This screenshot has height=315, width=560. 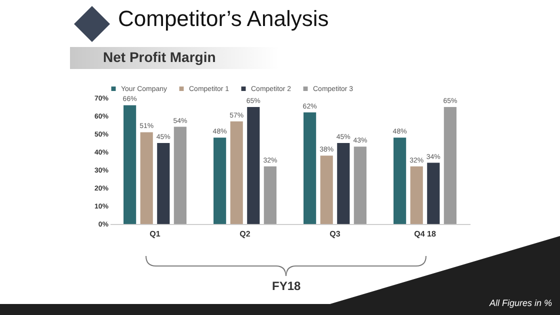 What do you see at coordinates (520, 303) in the screenshot?
I see `text: All Figures in %` at bounding box center [520, 303].